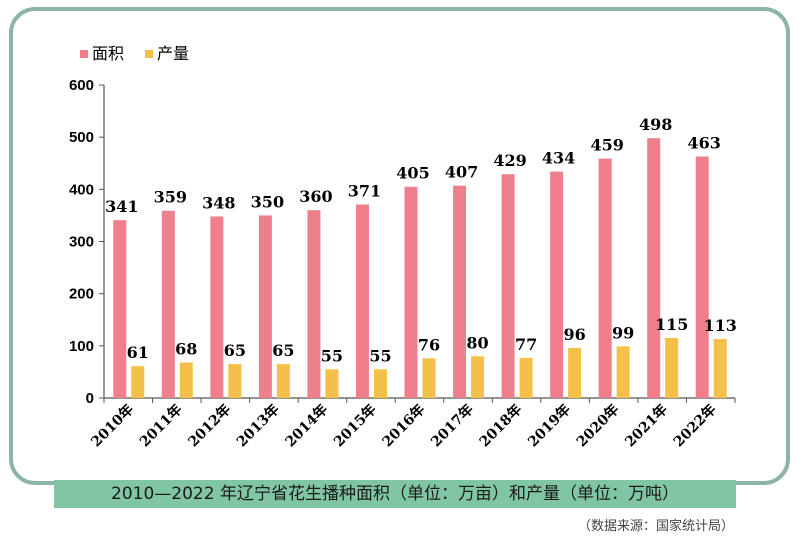 The image size is (804, 541). What do you see at coordinates (623, 332) in the screenshot?
I see `data-label-production: 99` at bounding box center [623, 332].